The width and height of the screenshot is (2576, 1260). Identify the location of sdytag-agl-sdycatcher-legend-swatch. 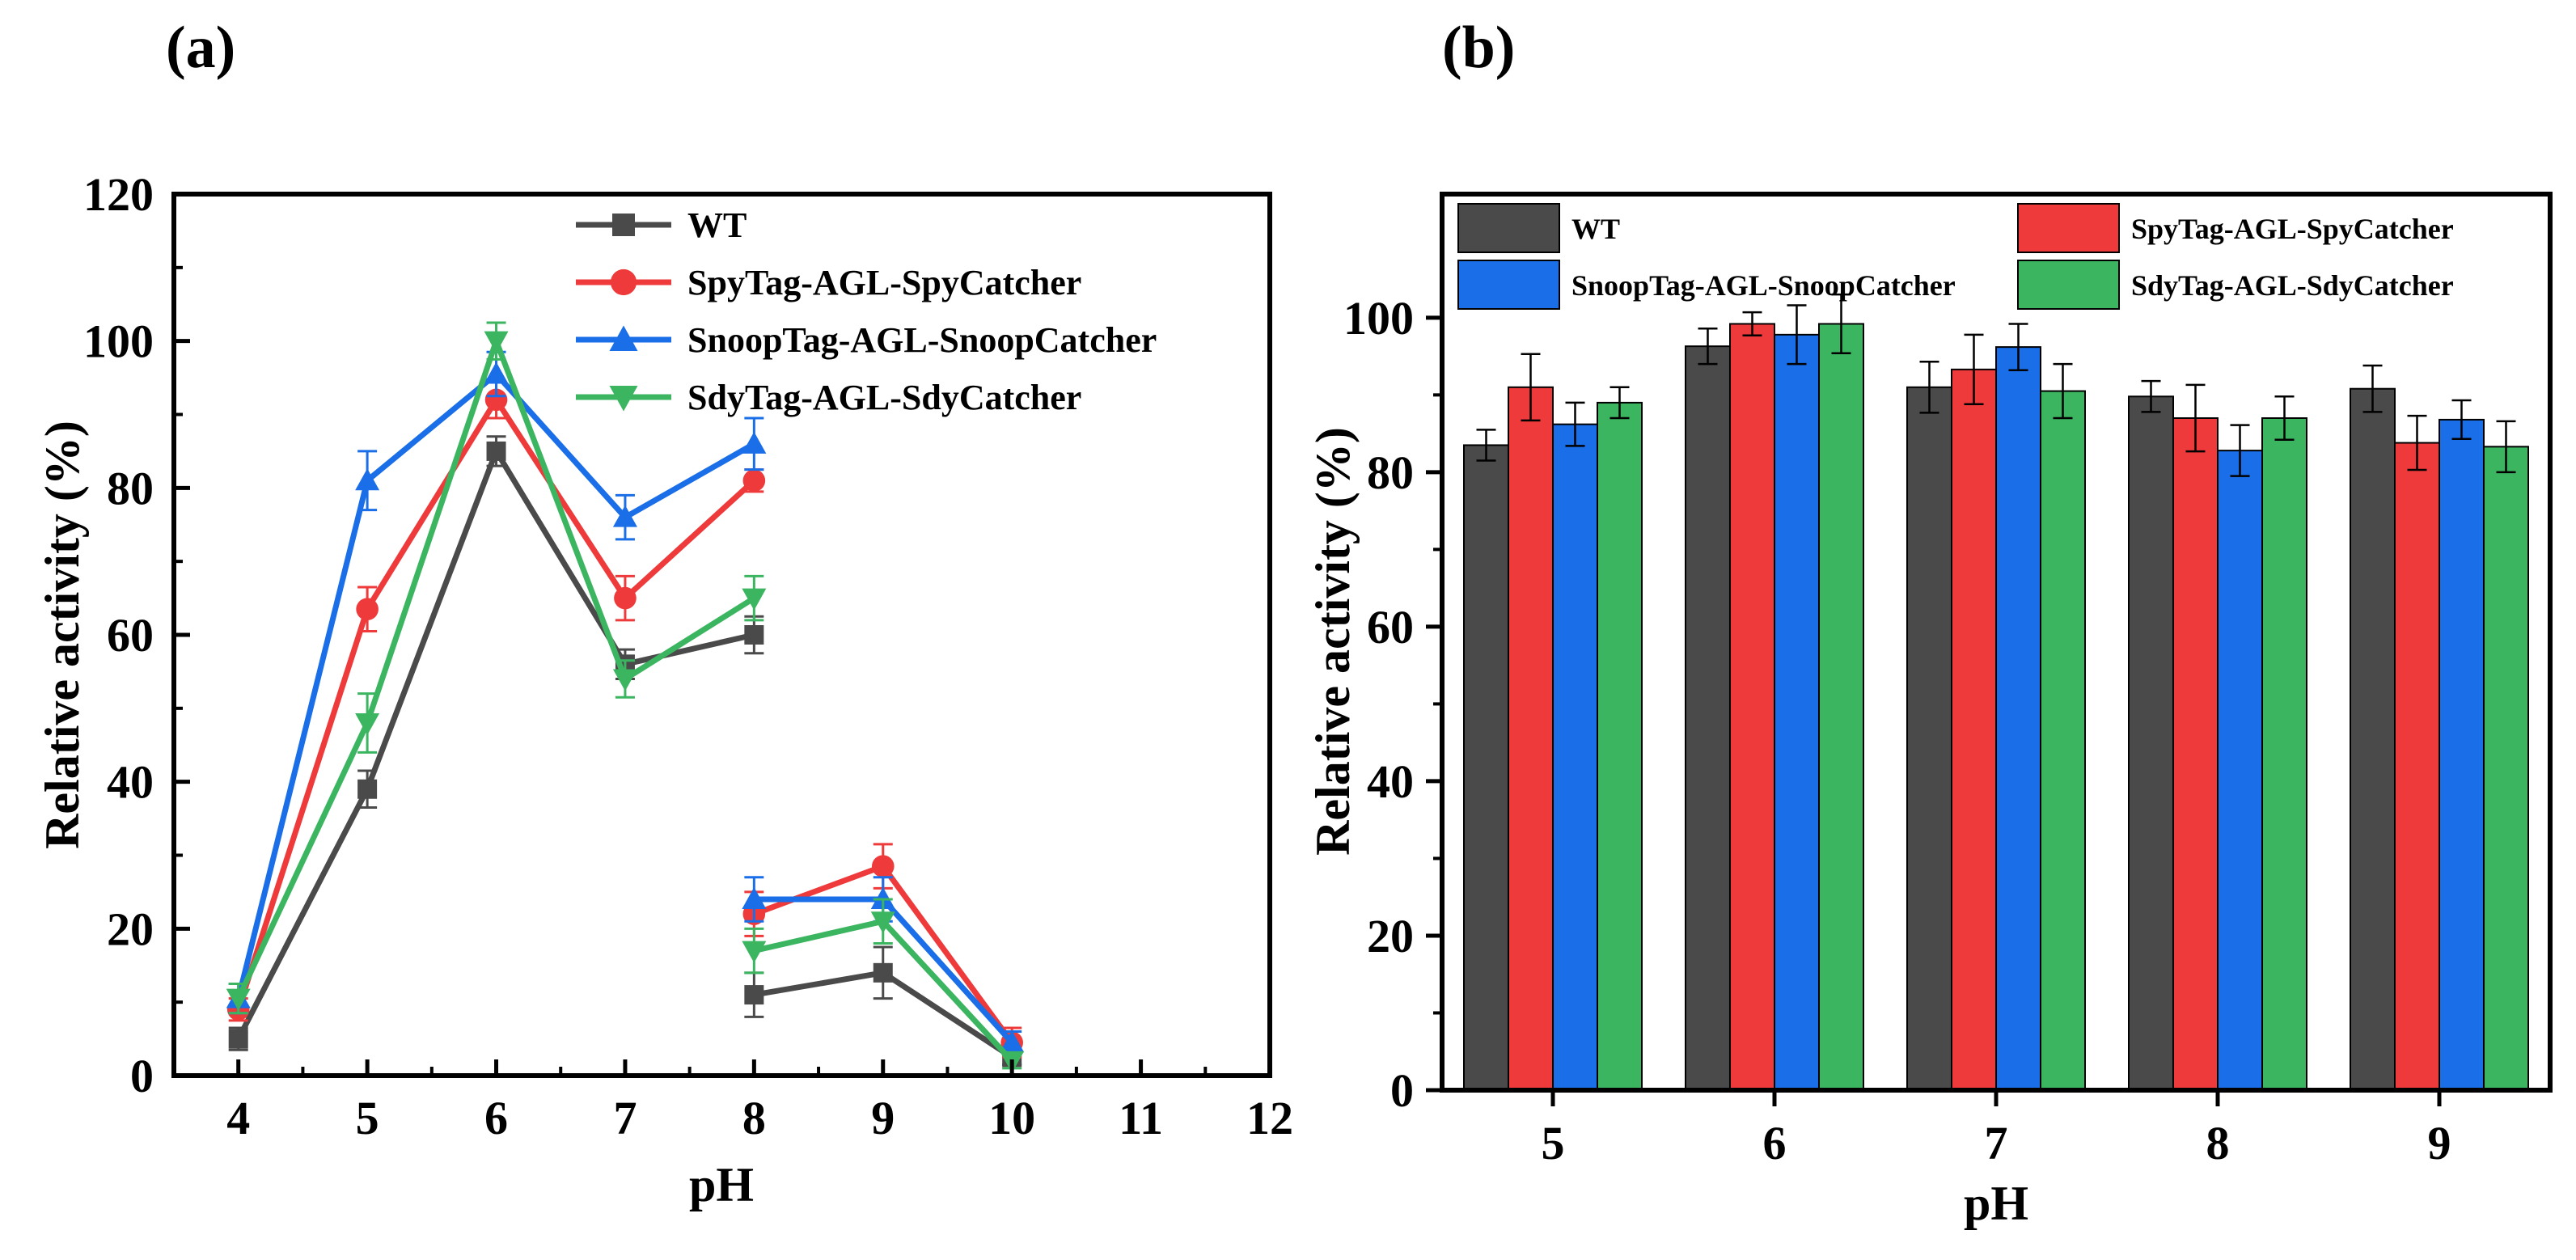
(2069, 285).